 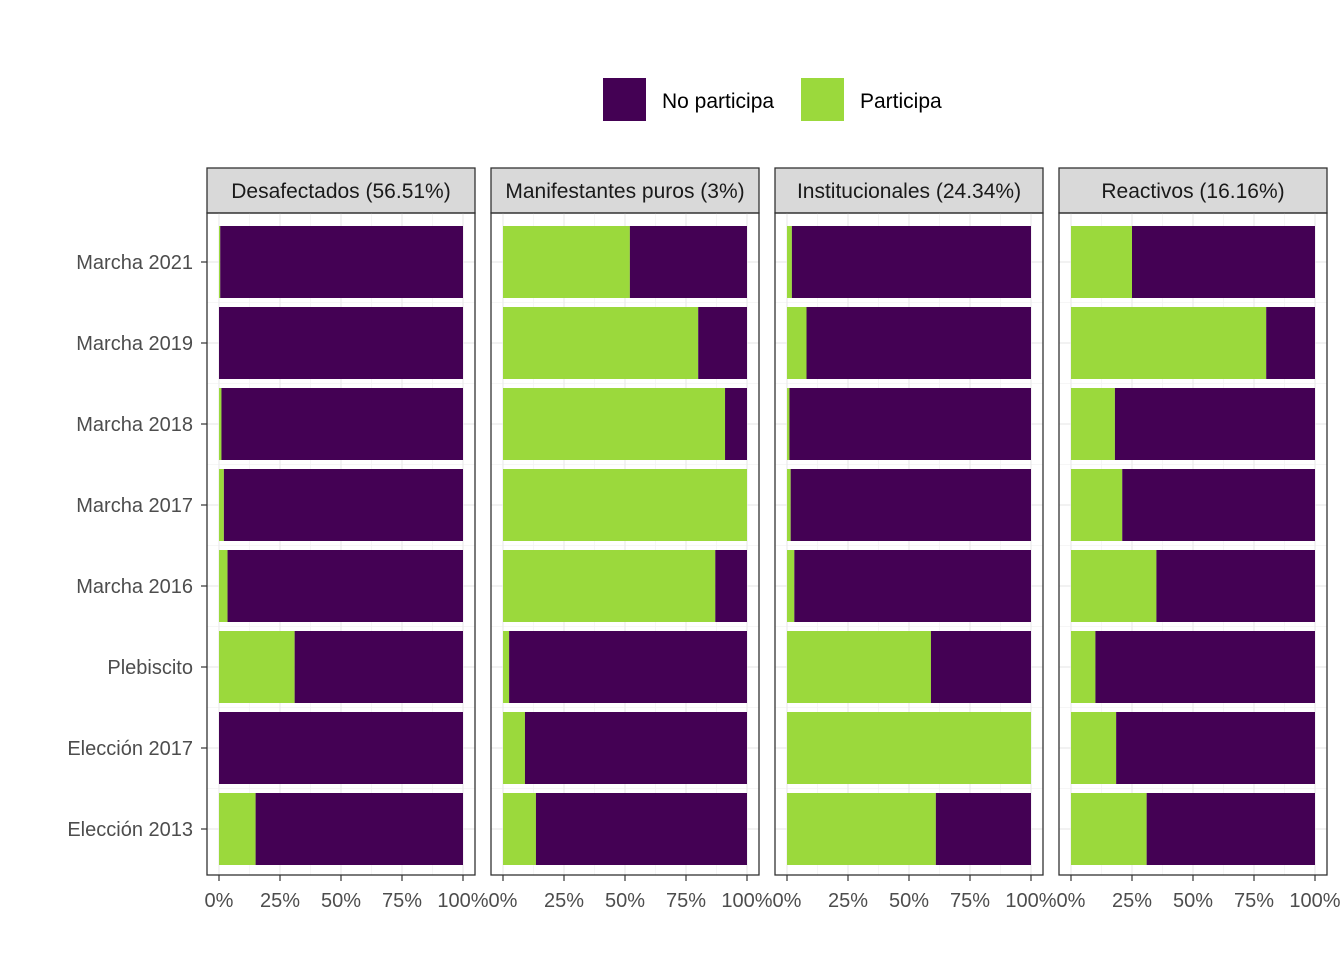 What do you see at coordinates (134, 587) in the screenshot?
I see `y-tick-label-marcha-2016: Marcha 2016` at bounding box center [134, 587].